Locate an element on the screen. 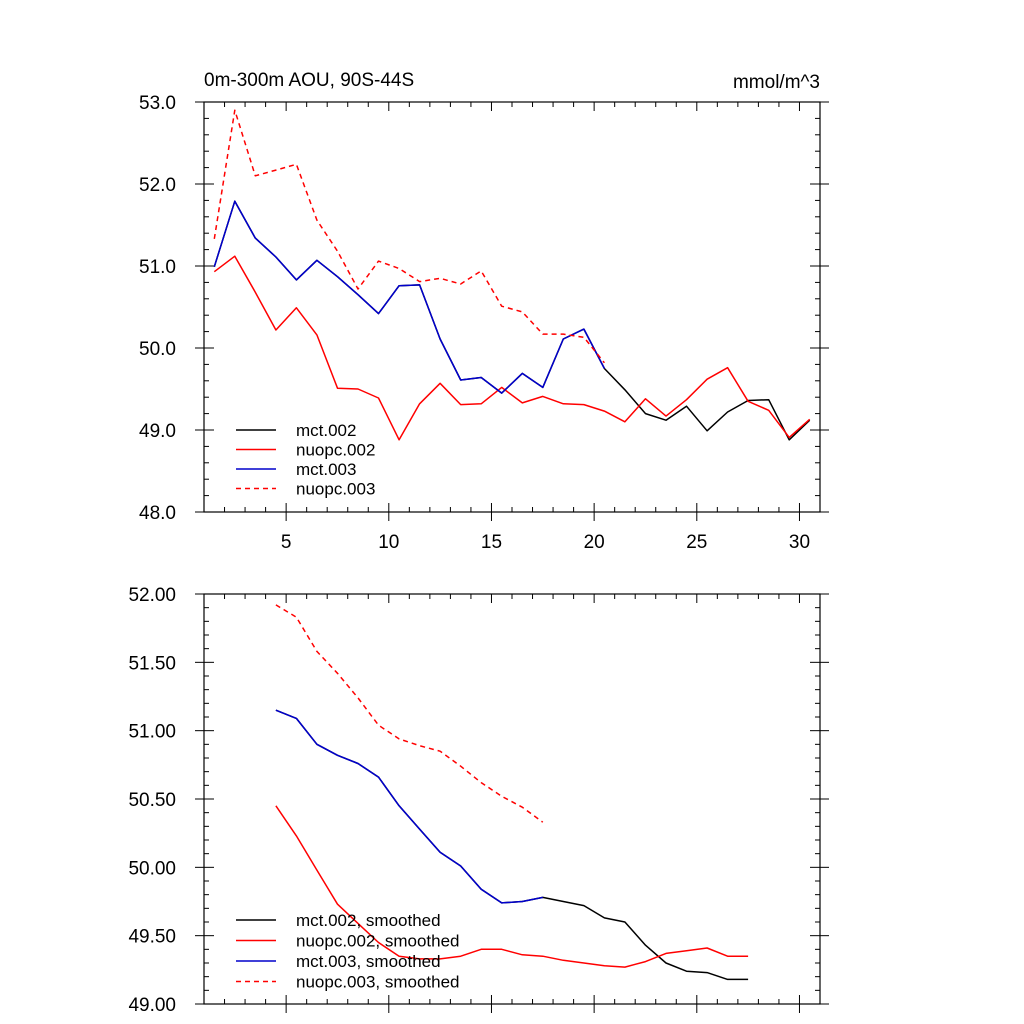 The height and width of the screenshot is (1024, 1024). series-line-nuopc-002-smoothed is located at coordinates (512, 886).